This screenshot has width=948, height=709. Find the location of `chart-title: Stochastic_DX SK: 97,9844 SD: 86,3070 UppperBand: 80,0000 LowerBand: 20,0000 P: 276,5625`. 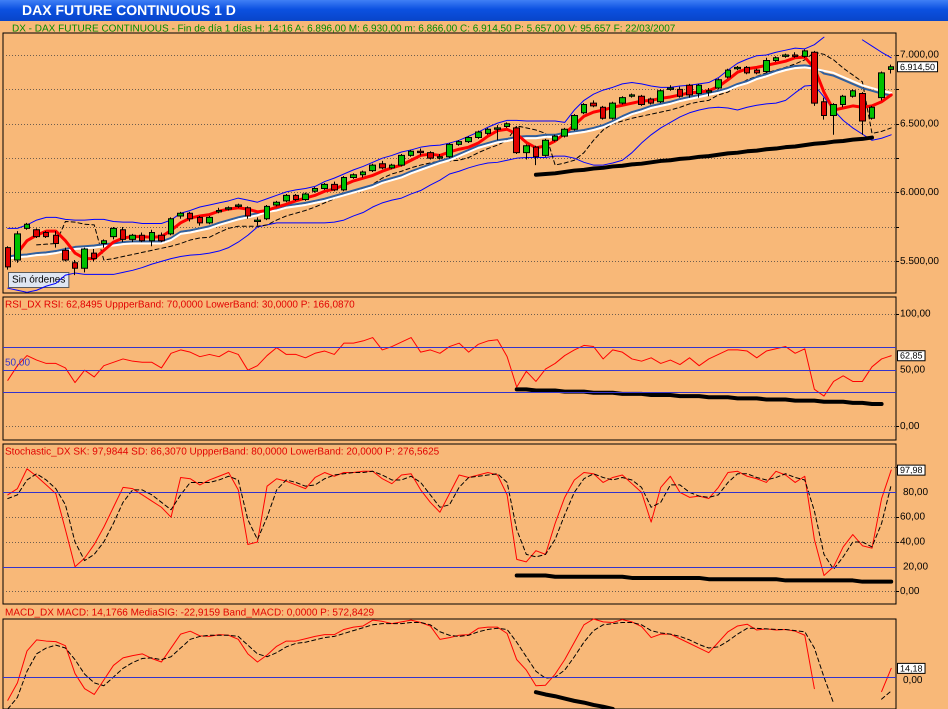

chart-title: Stochastic_DX SK: 97,9844 SD: 86,3070 UppperBand: 80,0000 LowerBand: 20,0000 P: 276,5625 is located at coordinates (222, 452).